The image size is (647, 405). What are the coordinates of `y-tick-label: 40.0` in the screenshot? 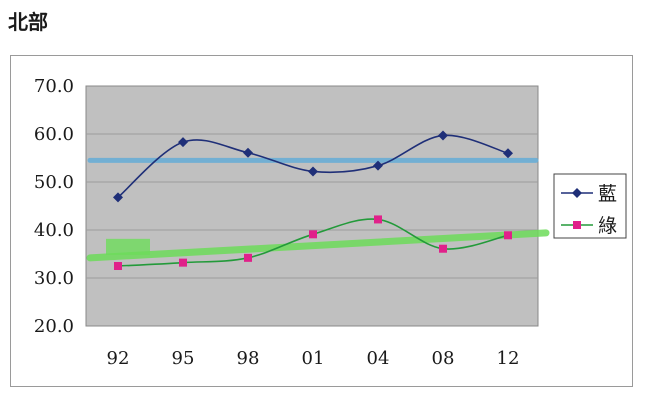 It's located at (54, 230).